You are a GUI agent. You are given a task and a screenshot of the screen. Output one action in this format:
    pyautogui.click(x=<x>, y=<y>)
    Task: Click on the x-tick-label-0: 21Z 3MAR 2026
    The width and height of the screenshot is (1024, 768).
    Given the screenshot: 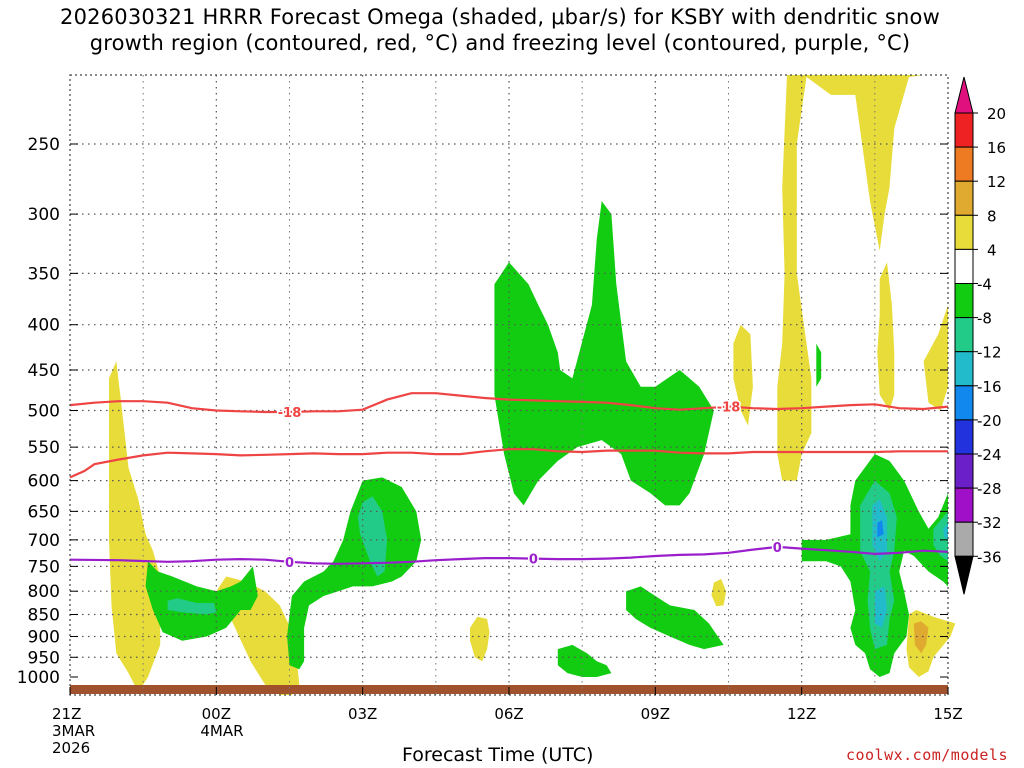 What is the action you would take?
    pyautogui.click(x=73, y=731)
    